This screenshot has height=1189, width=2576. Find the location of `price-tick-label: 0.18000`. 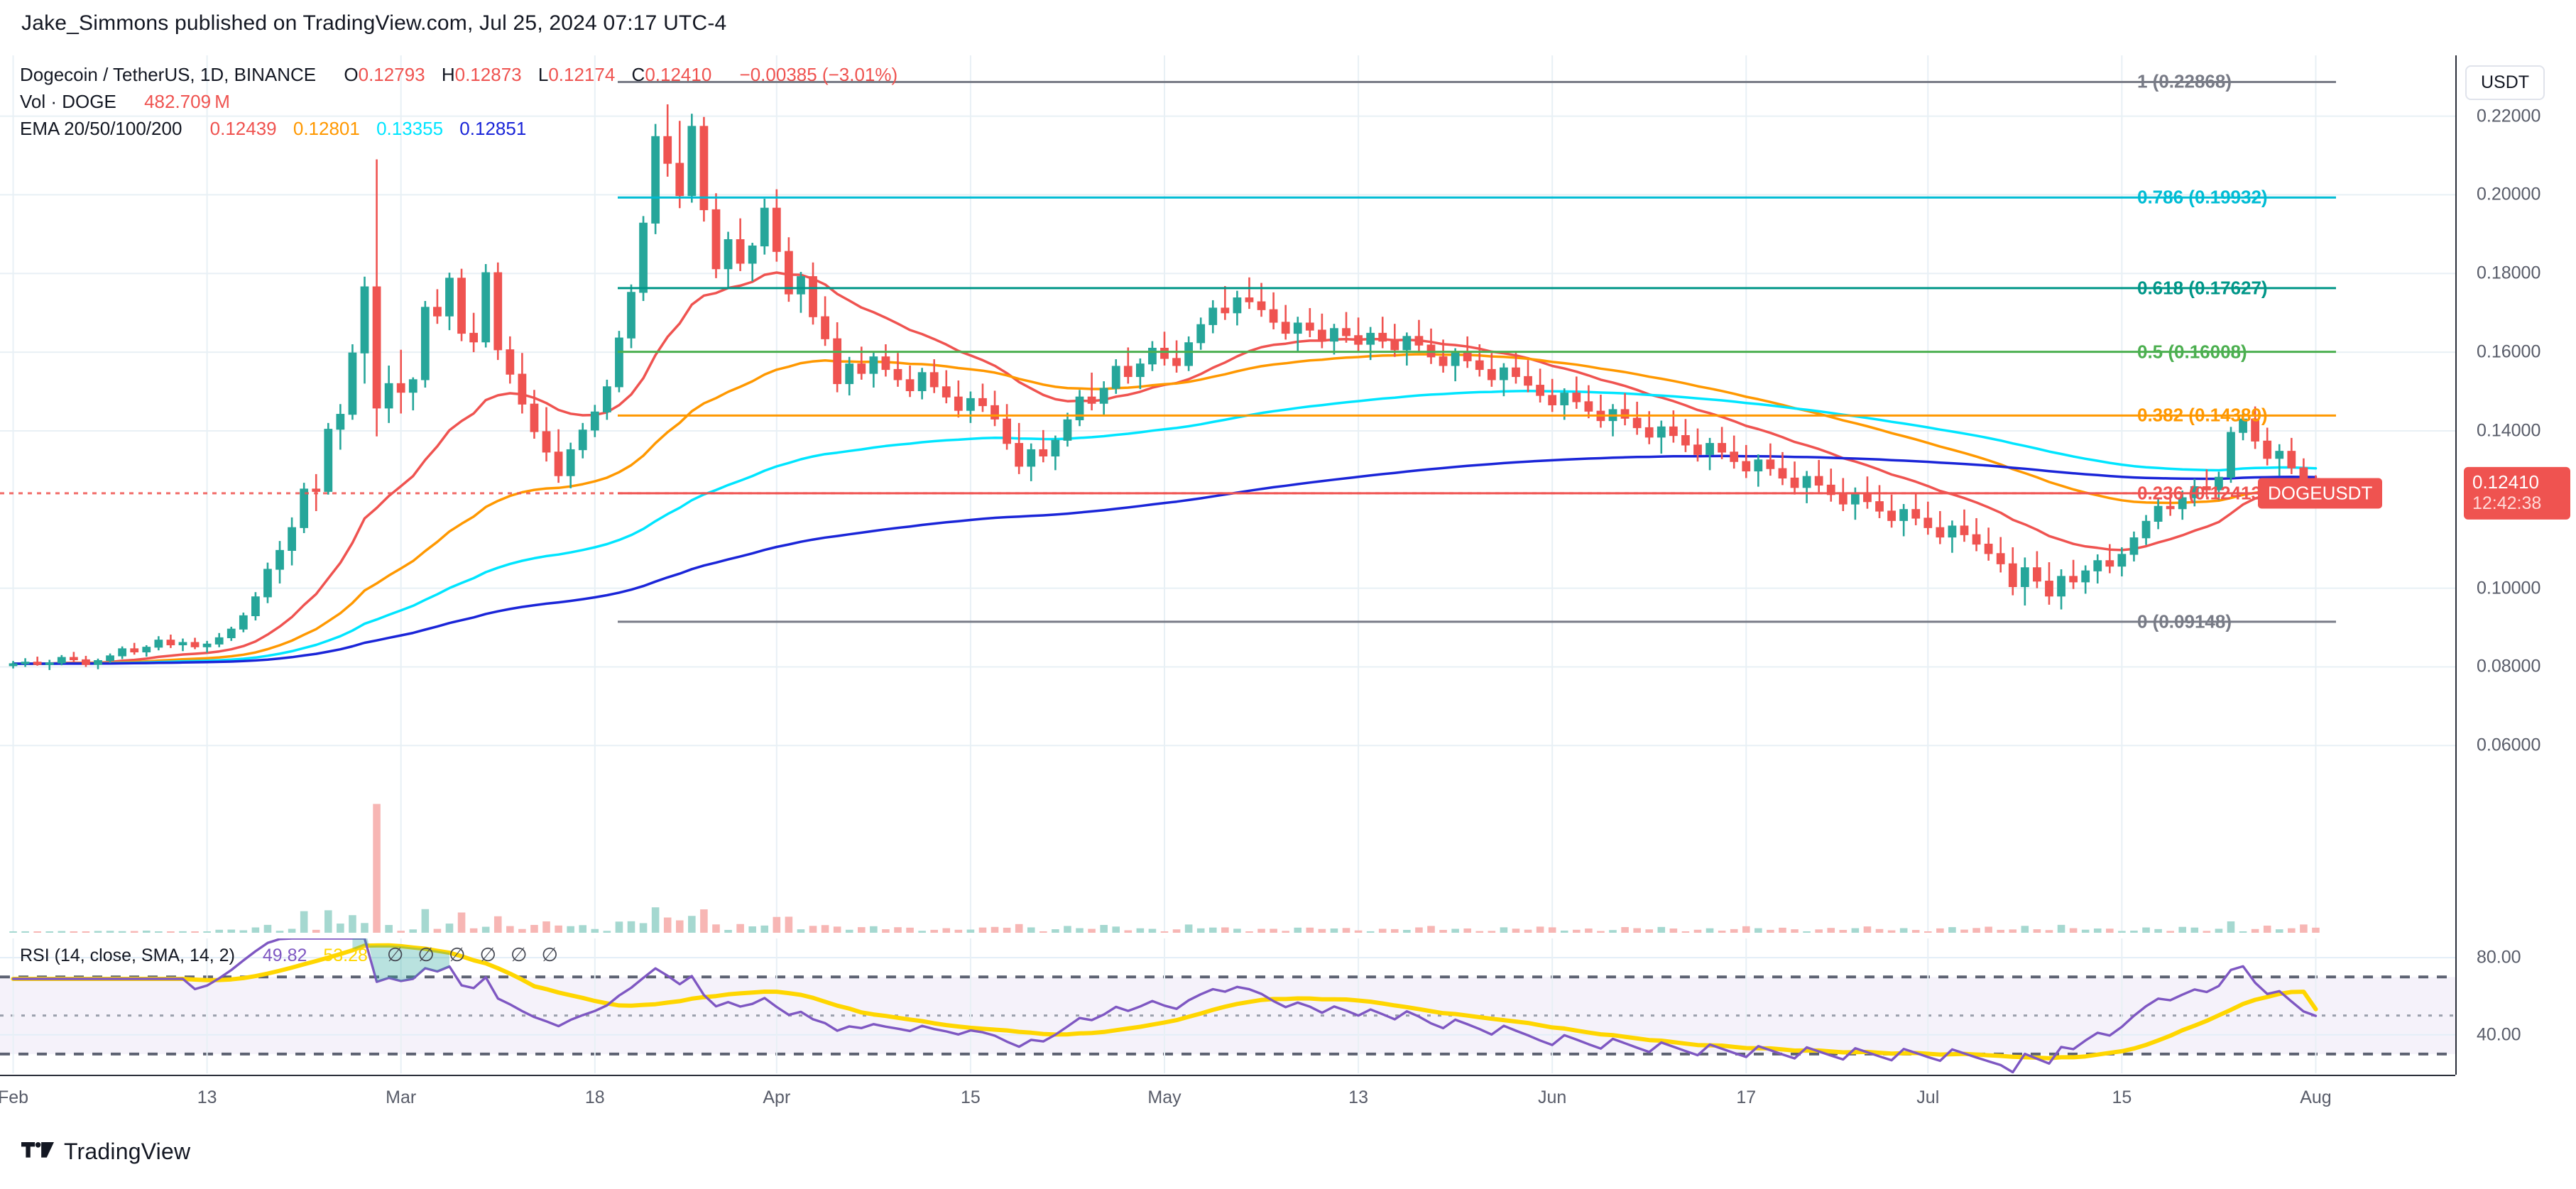

price-tick-label: 0.18000 is located at coordinates (2509, 273).